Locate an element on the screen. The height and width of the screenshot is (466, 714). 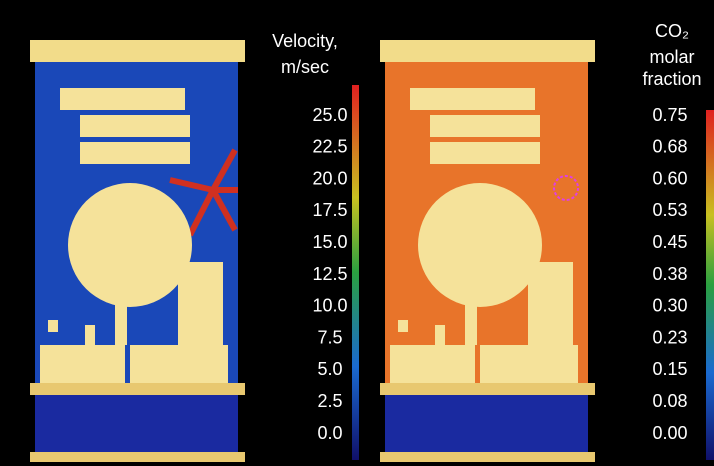
colorbar-tick-label: 2.5 is located at coordinates (329, 401).